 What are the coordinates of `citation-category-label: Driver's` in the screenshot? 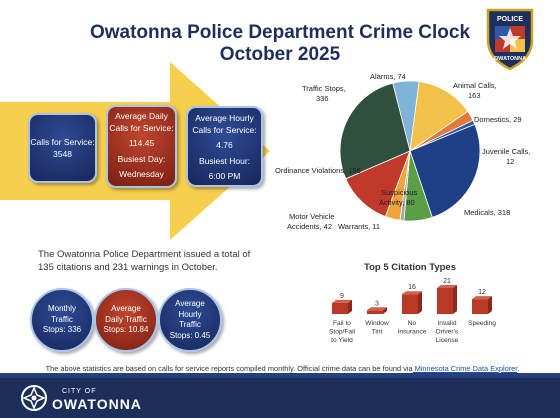 It's located at (447, 332).